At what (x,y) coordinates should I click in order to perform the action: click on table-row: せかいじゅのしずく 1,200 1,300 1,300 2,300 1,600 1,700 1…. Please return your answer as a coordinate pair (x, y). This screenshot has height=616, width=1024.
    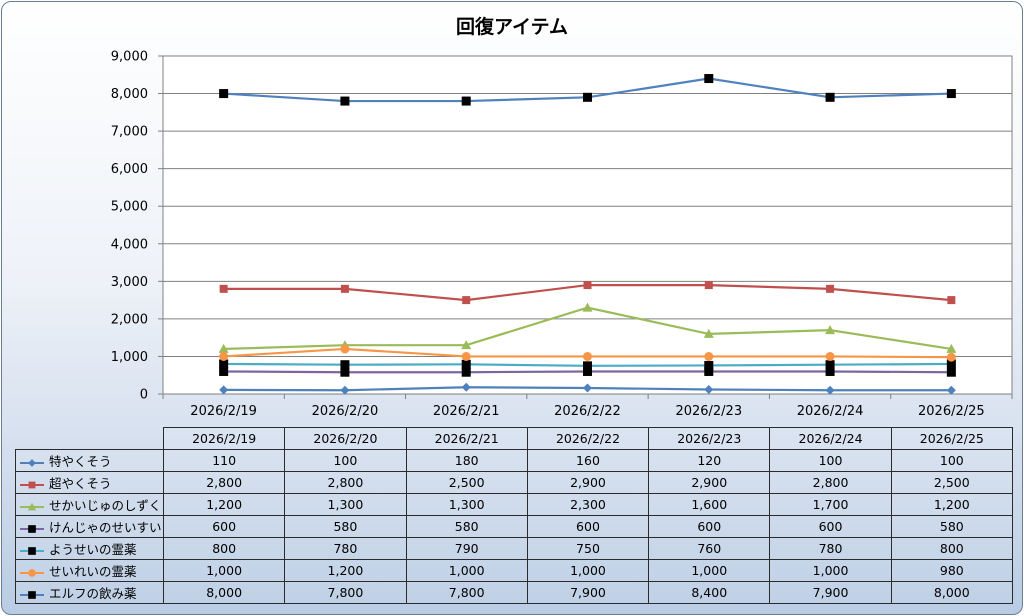
    Looking at the image, I should click on (514, 504).